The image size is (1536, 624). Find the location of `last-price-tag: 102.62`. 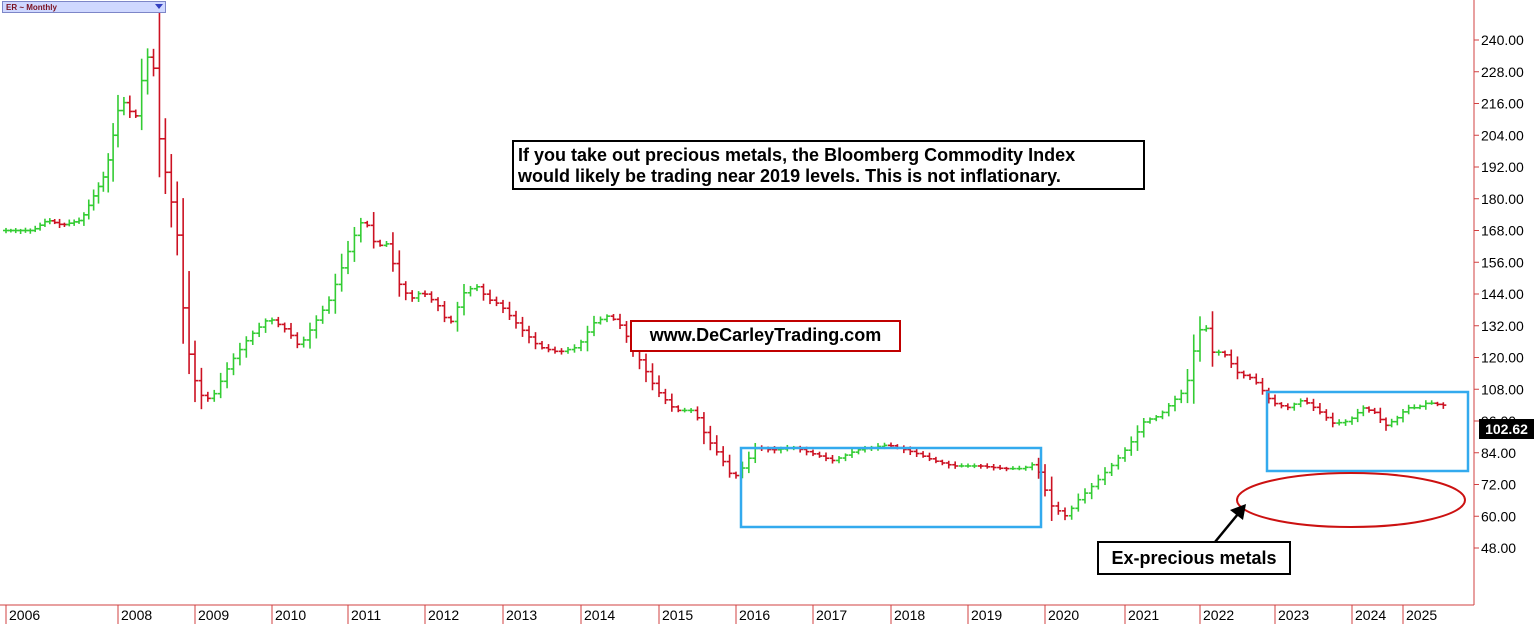

last-price-tag: 102.62 is located at coordinates (1506, 429).